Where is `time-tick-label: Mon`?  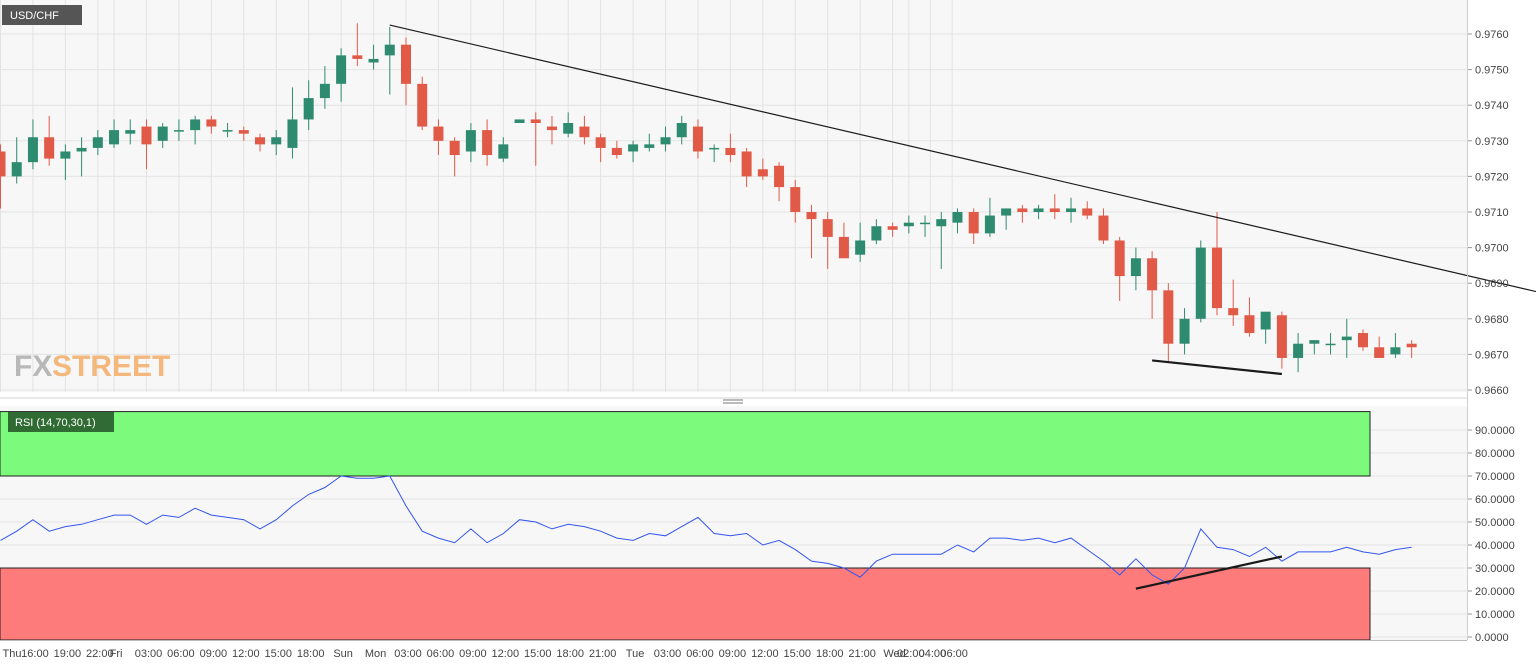
time-tick-label: Mon is located at coordinates (375, 654).